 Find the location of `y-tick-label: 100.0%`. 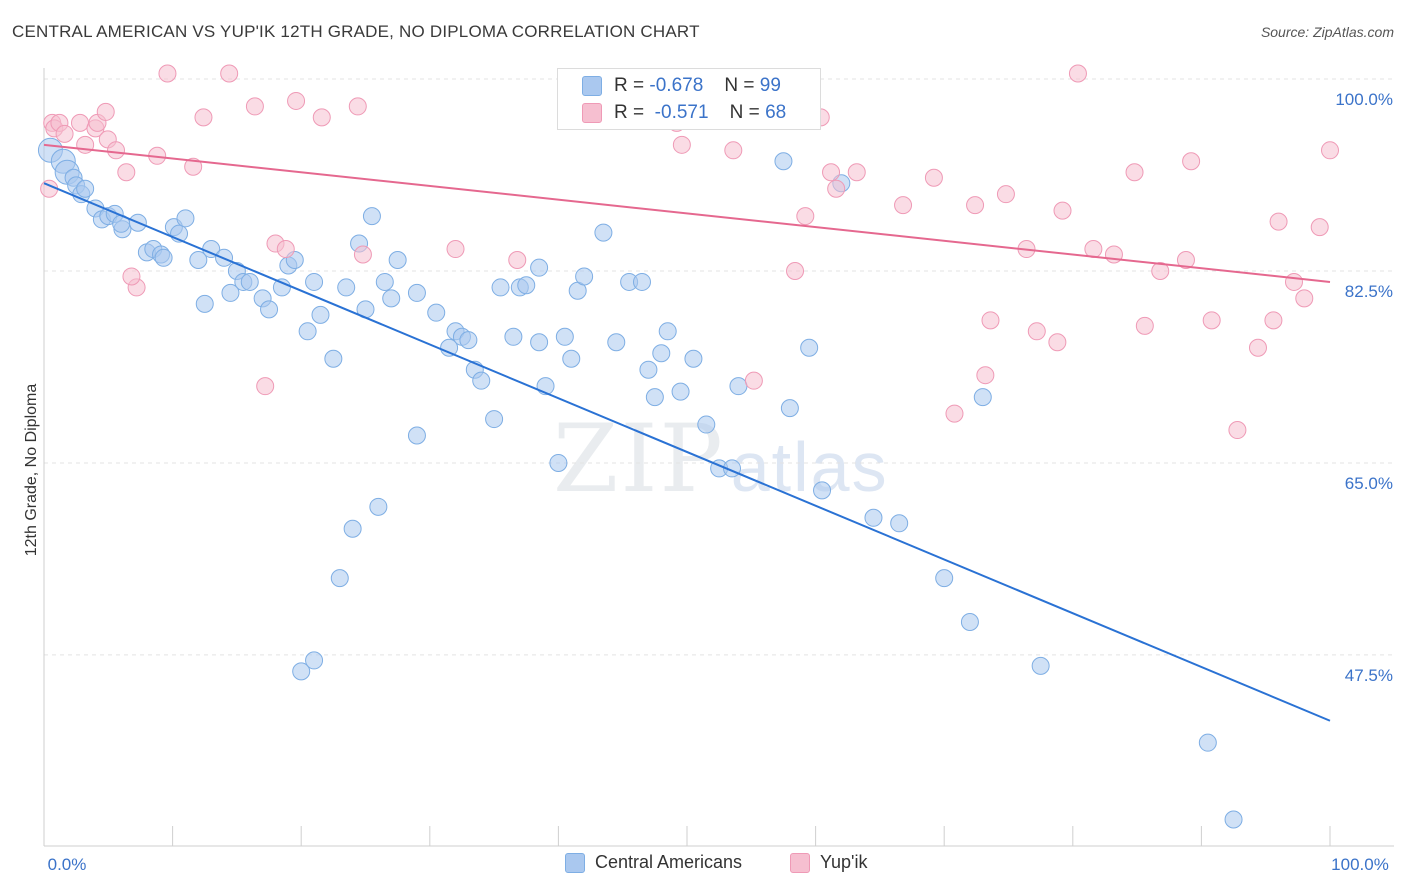

y-tick-label: 100.0% is located at coordinates (1364, 99).